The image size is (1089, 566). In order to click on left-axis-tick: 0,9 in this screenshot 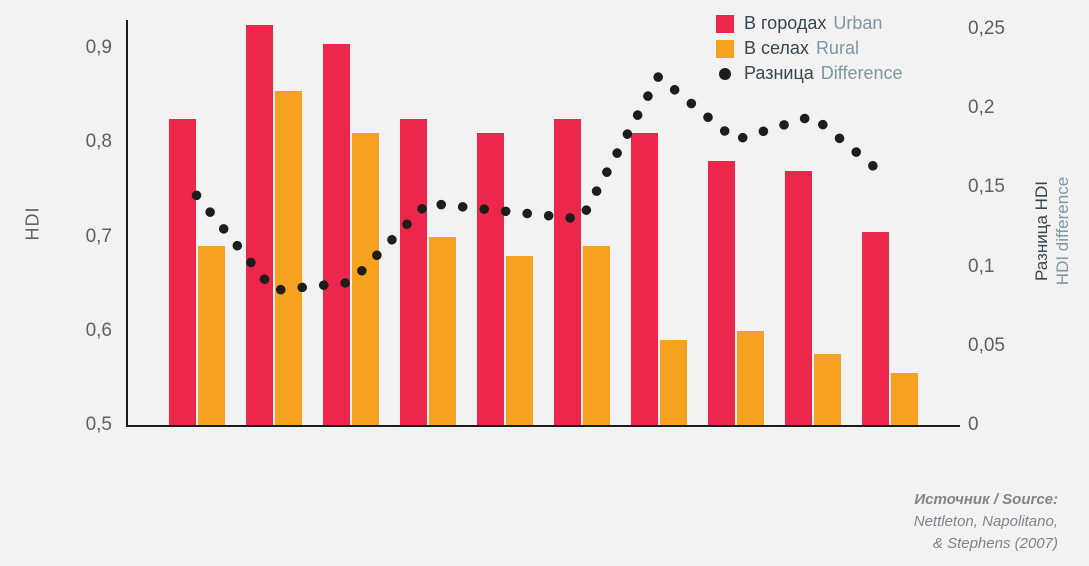, I will do `click(98, 48)`.